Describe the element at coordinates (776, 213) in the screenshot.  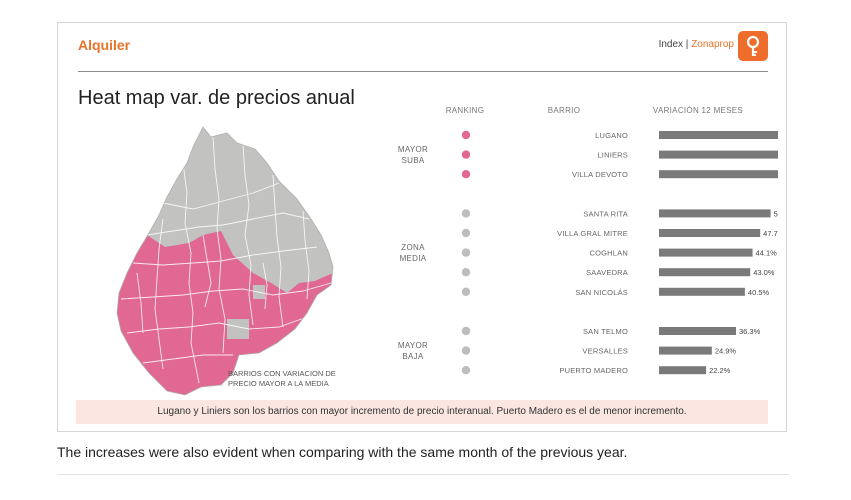
I see `bar-value-label: 52.6%` at that location.